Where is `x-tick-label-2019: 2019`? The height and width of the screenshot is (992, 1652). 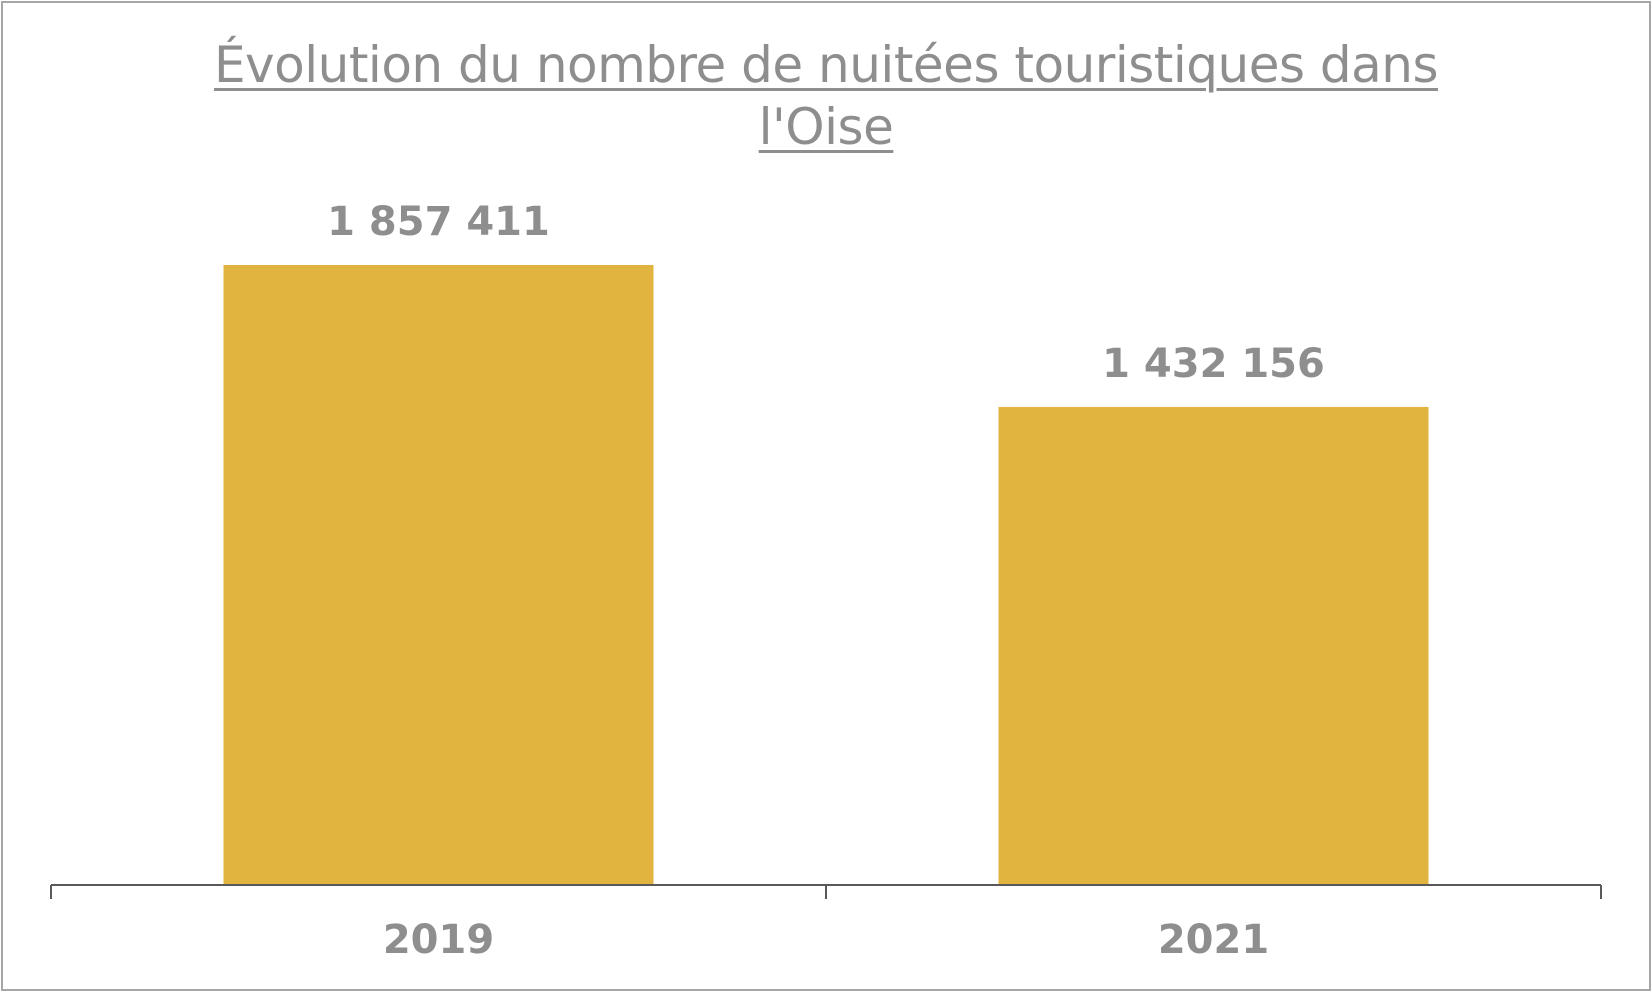
x-tick-label-2019: 2019 is located at coordinates (438, 940).